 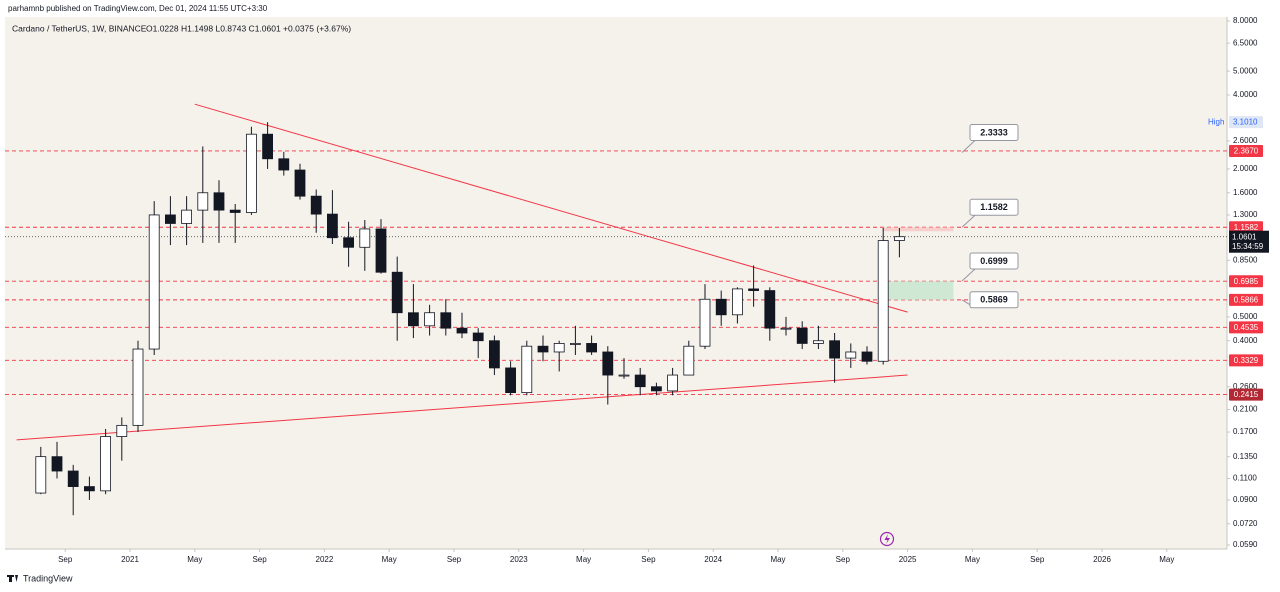 What do you see at coordinates (325, 559) in the screenshot?
I see `x-tick-label: 2022` at bounding box center [325, 559].